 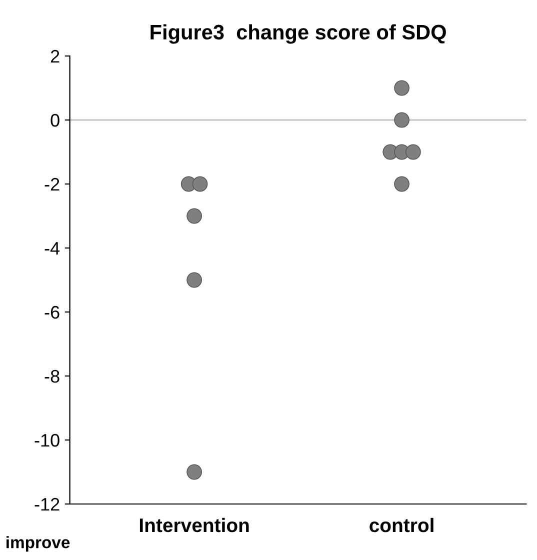 What do you see at coordinates (298, 34) in the screenshot?
I see `chart-title: Figure3 change score of SDQ` at bounding box center [298, 34].